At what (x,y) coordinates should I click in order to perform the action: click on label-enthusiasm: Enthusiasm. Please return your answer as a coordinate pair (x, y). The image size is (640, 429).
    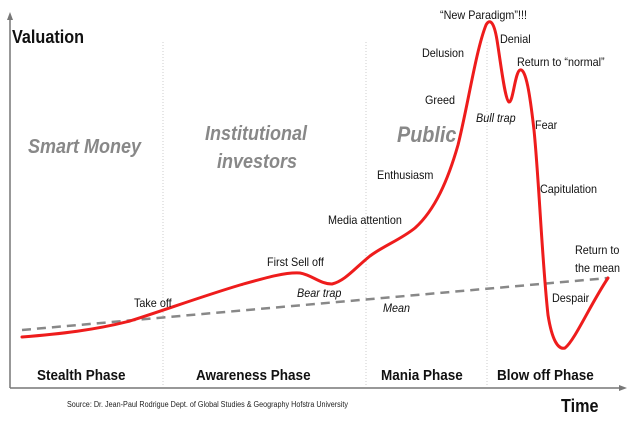
    Looking at the image, I should click on (405, 175).